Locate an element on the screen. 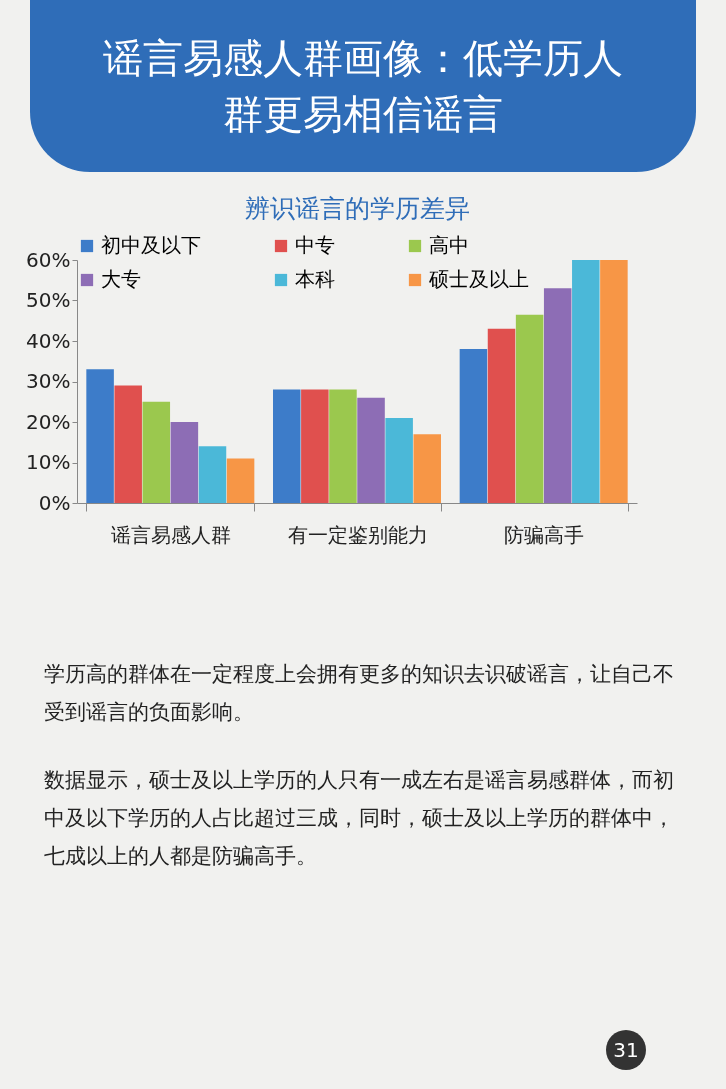  text: 31 is located at coordinates (626, 1050).